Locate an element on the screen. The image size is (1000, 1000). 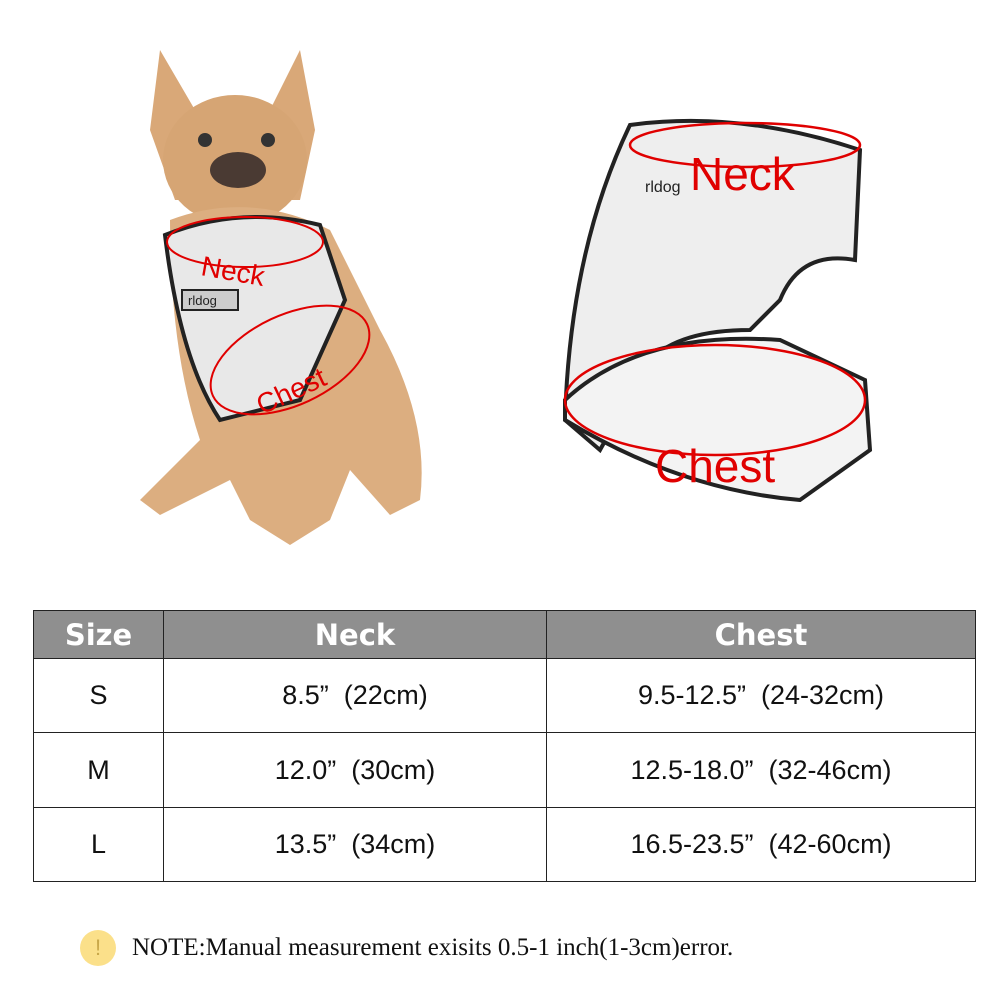
harness-neck-label: Neck is located at coordinates (743, 174).